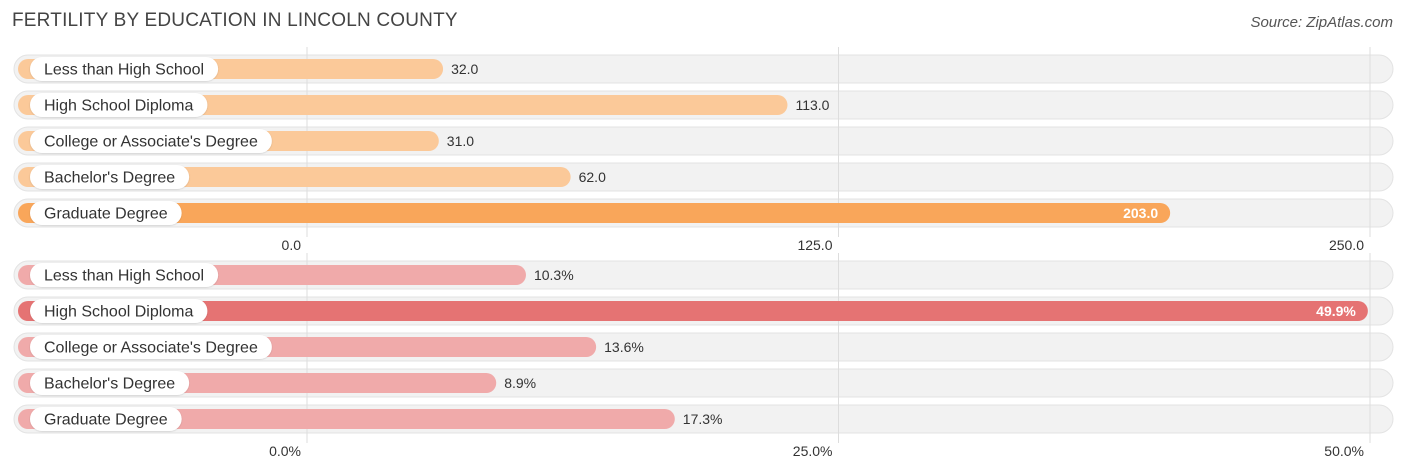 The height and width of the screenshot is (475, 1406). Describe the element at coordinates (1344, 451) in the screenshot. I see `tick-label: 50.0%` at that location.